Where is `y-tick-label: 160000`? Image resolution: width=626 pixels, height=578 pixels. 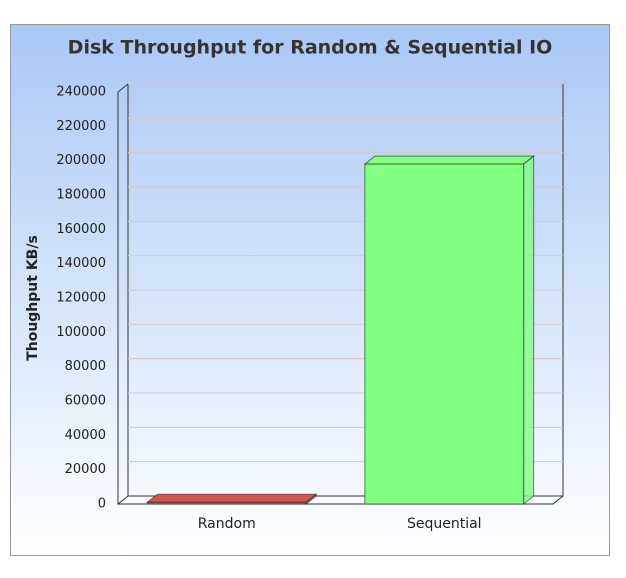 y-tick-label: 160000 is located at coordinates (81, 229).